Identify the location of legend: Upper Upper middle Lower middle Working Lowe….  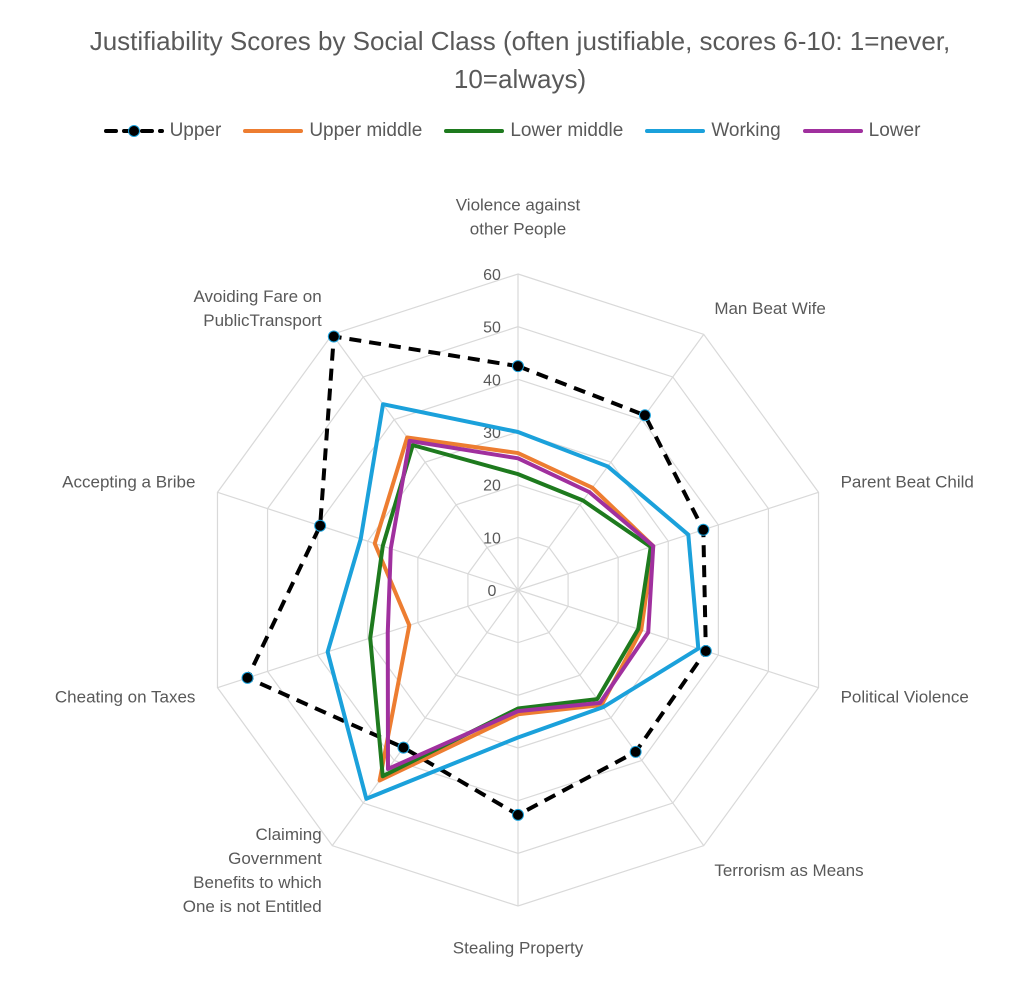
(512, 131).